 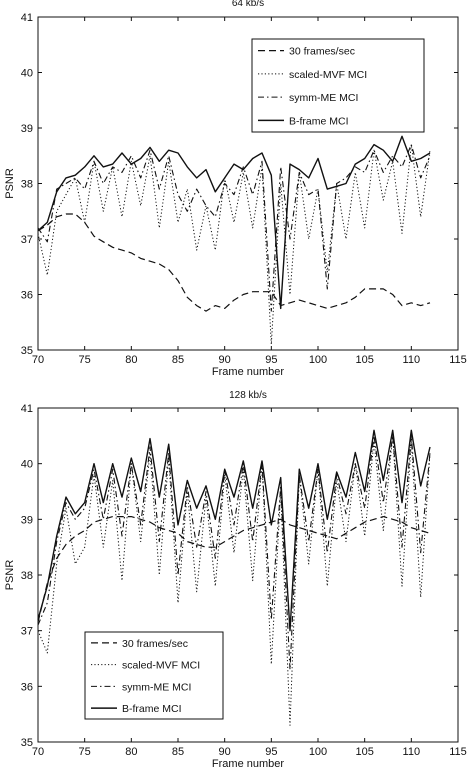 What do you see at coordinates (248, 4) in the screenshot?
I see `chart-title: 64 kb/s` at bounding box center [248, 4].